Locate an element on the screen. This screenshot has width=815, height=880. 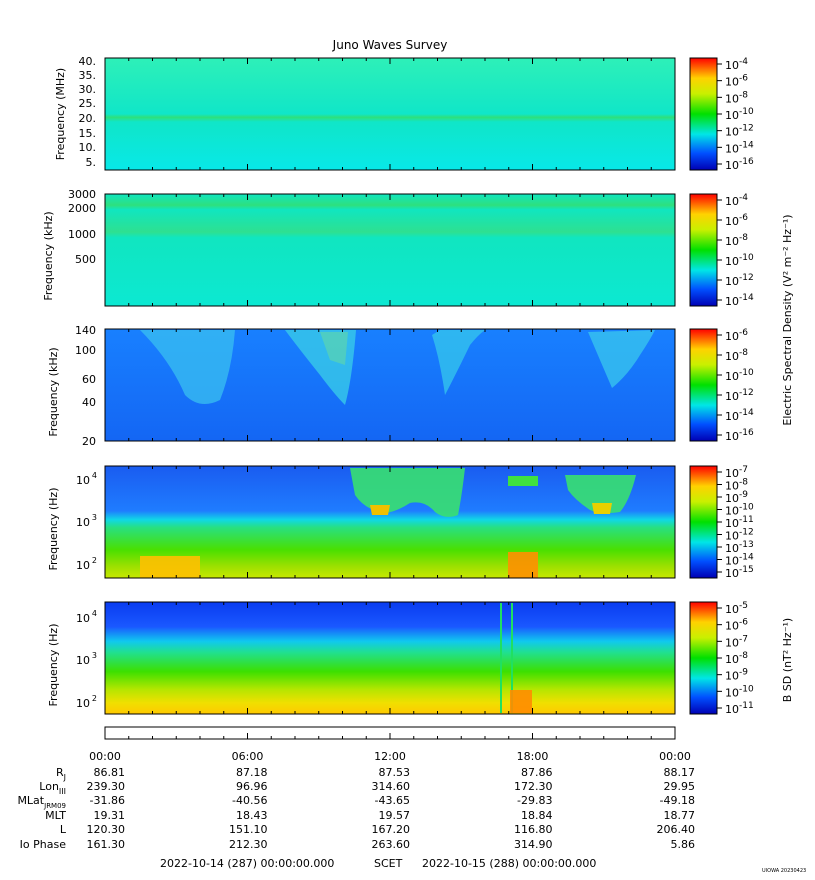
ephemeris-label-mlt: MLT is located at coordinates (55, 815).